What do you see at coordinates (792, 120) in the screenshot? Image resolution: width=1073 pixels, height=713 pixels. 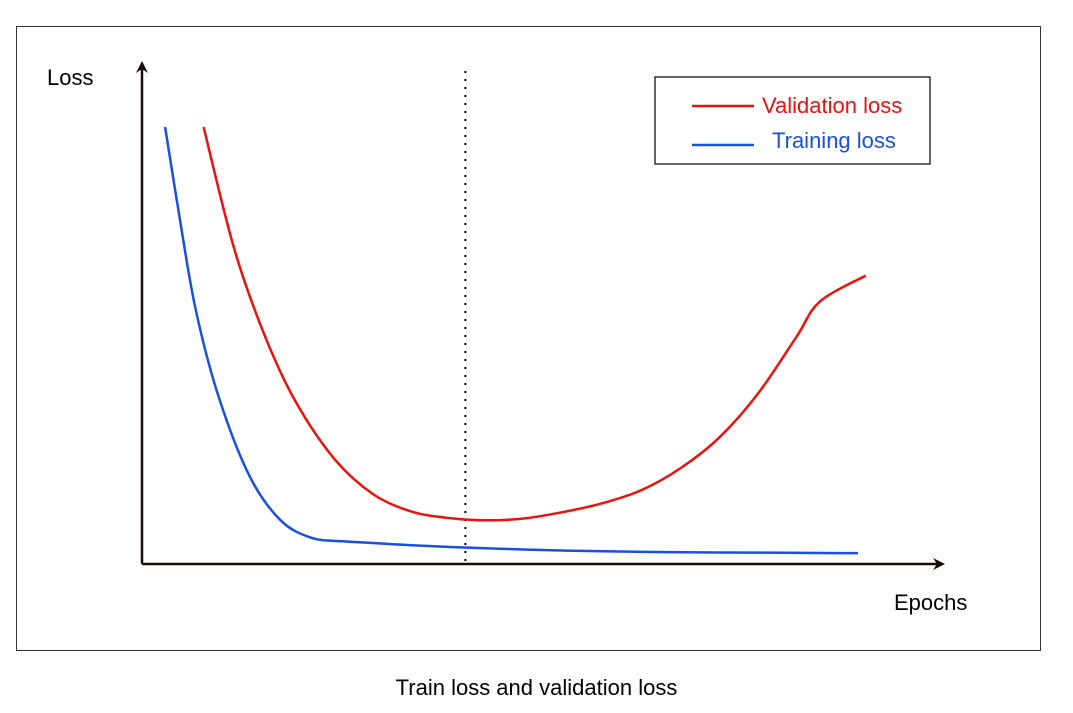 I see `legend-box` at bounding box center [792, 120].